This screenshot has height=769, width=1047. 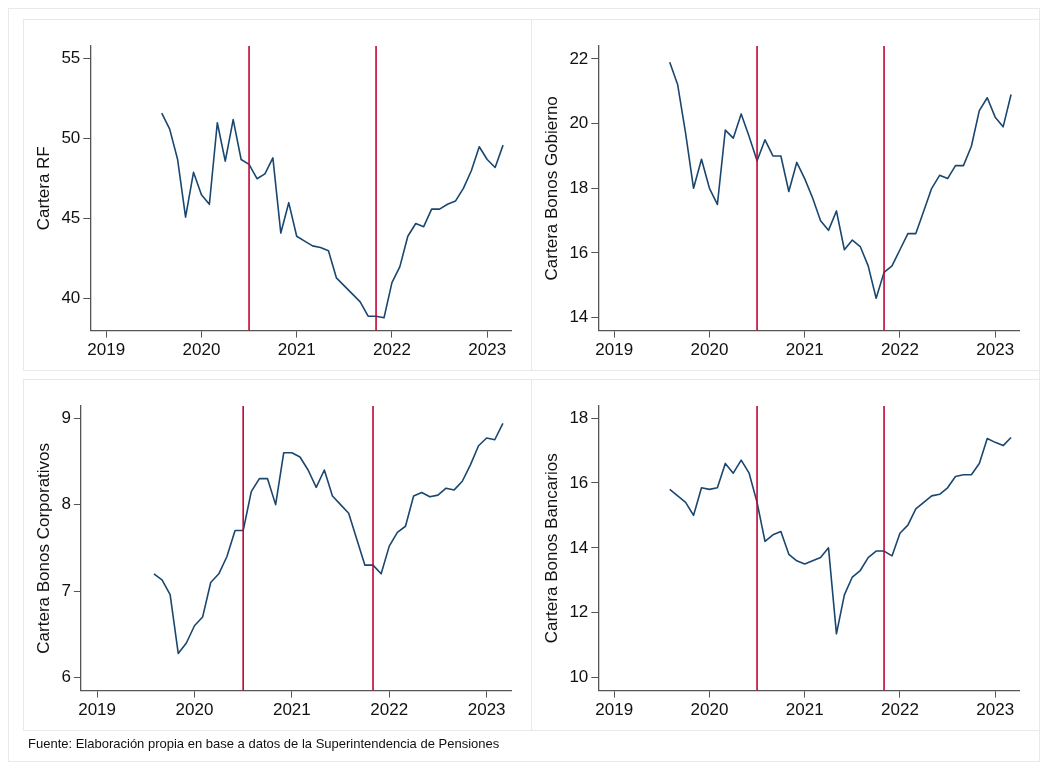 I want to click on y-tick-label: 10, so click(x=579, y=677).